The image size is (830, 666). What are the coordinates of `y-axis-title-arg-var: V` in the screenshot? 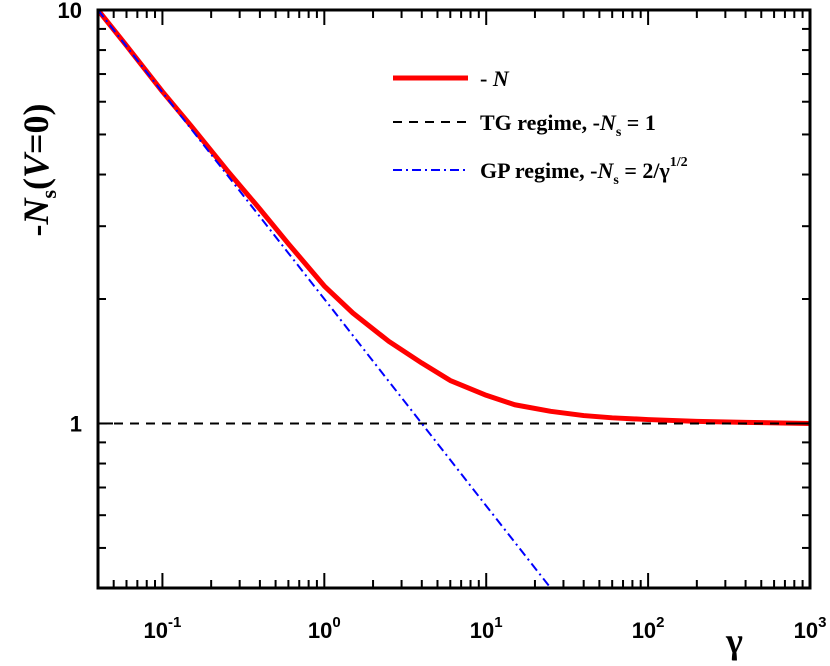 It's located at (36, 164).